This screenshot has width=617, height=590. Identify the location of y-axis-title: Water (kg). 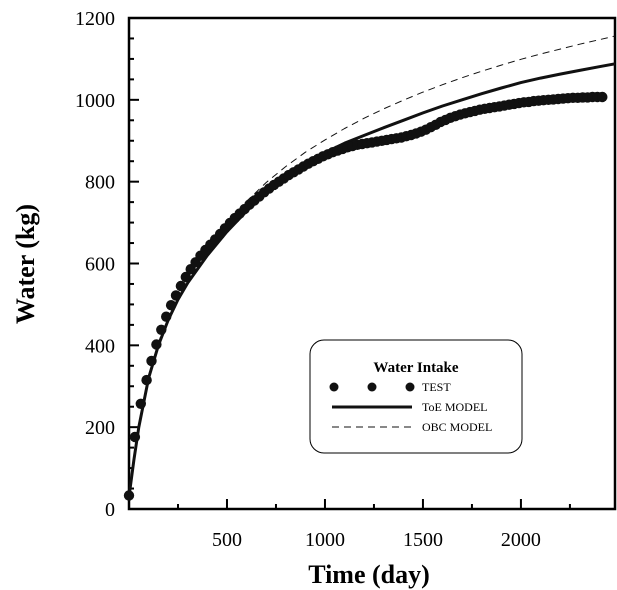
(25, 264).